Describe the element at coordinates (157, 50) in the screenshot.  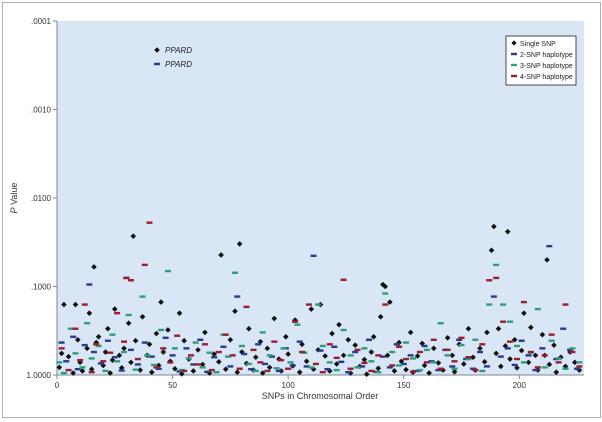
I see `annotation-marker` at that location.